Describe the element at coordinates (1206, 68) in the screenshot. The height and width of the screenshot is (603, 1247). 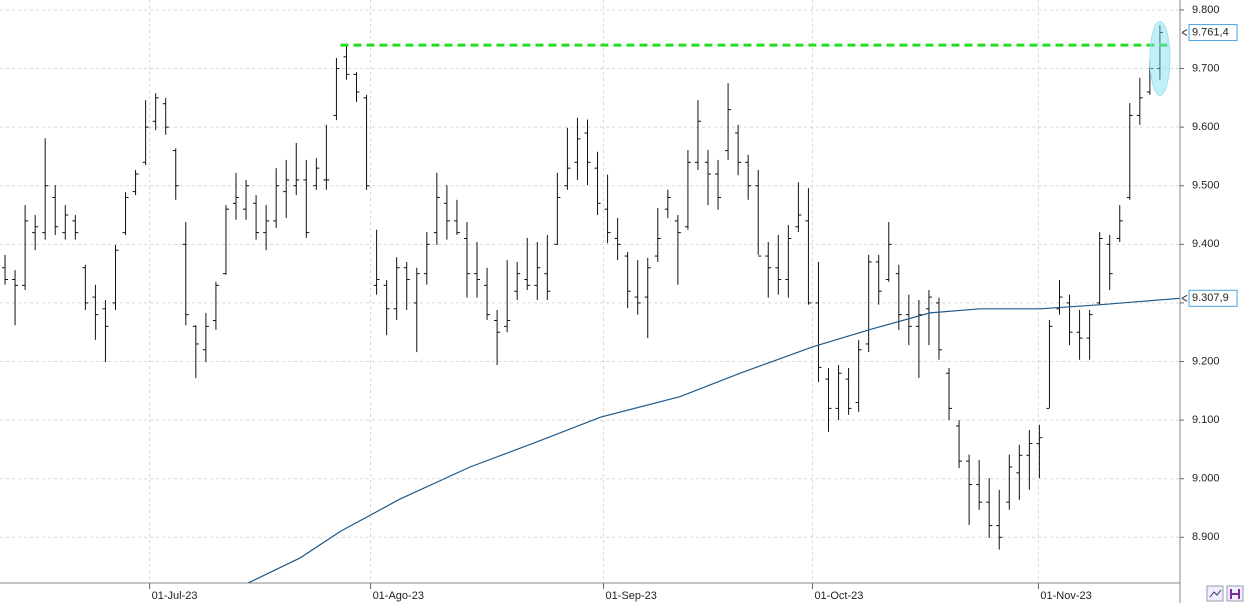
I see `y-tick-label: 9.700` at that location.